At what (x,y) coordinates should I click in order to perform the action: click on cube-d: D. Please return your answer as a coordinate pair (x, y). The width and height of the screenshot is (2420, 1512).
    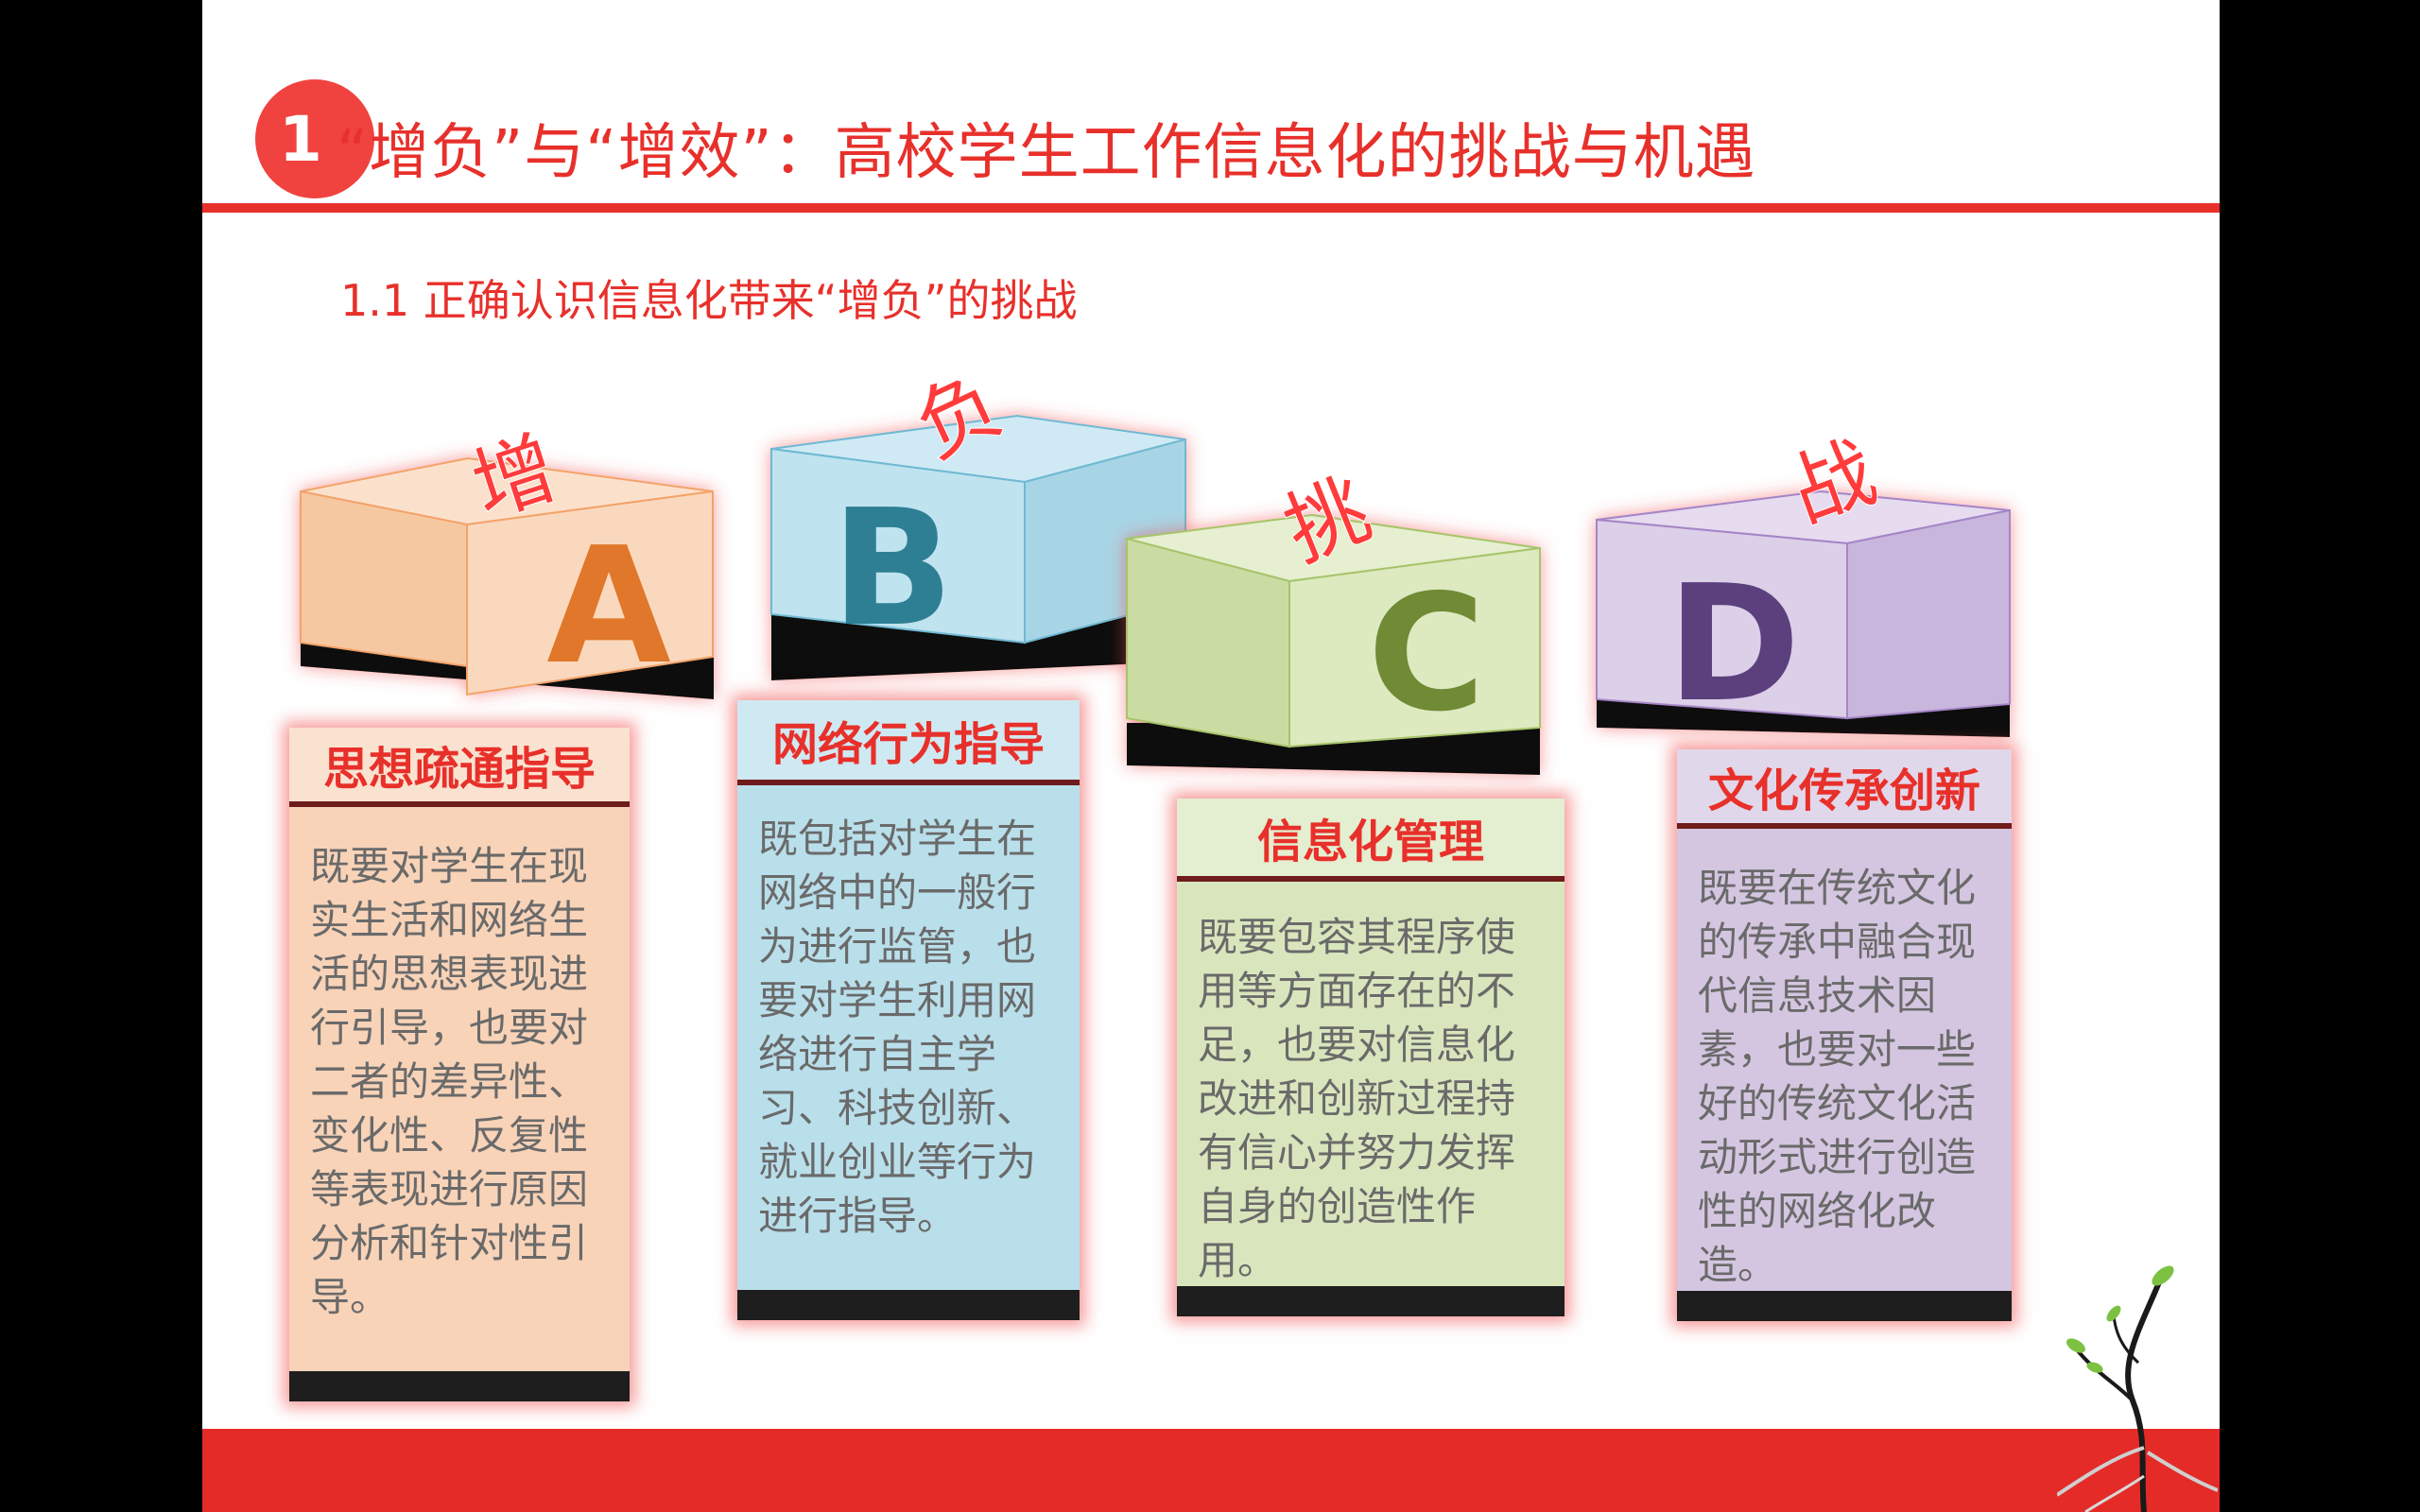
    Looking at the image, I should click on (1803, 614).